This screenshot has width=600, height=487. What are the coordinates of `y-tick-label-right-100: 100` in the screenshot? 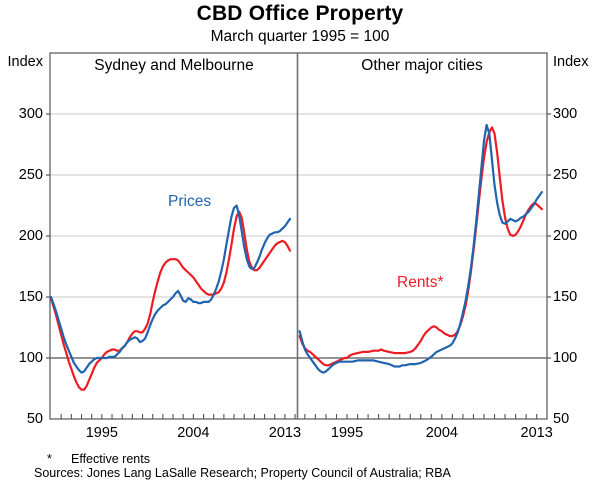 It's located at (565, 358).